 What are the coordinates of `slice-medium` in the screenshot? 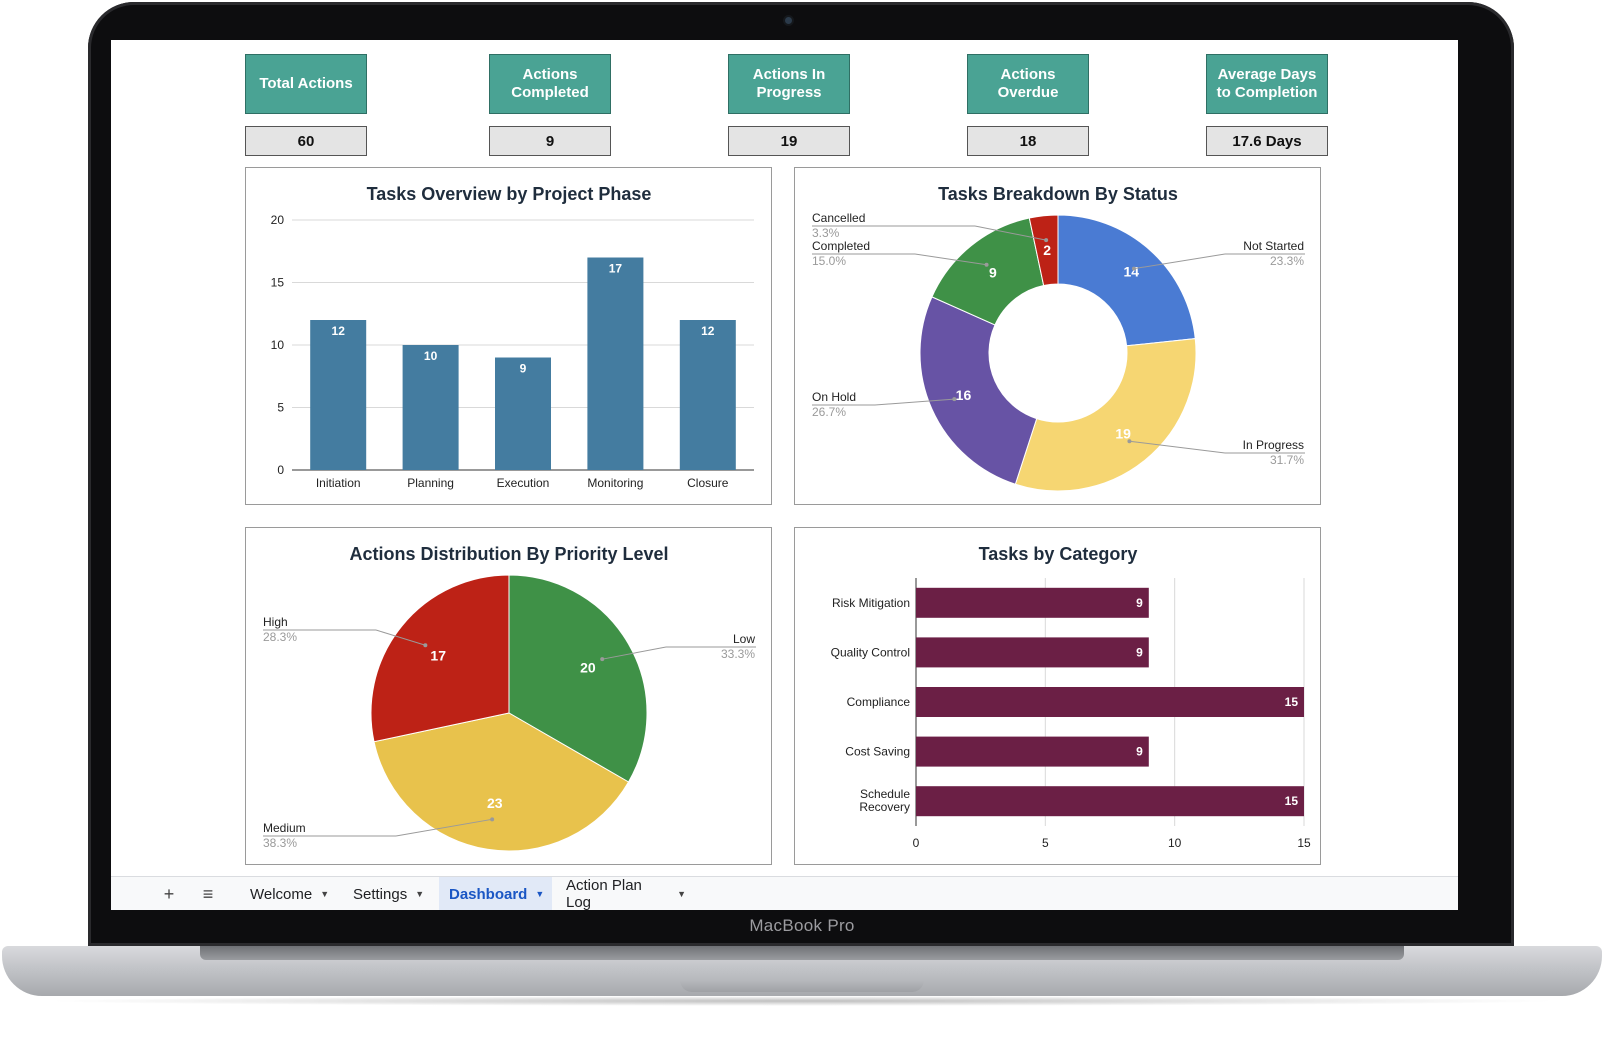 It's located at (501, 782).